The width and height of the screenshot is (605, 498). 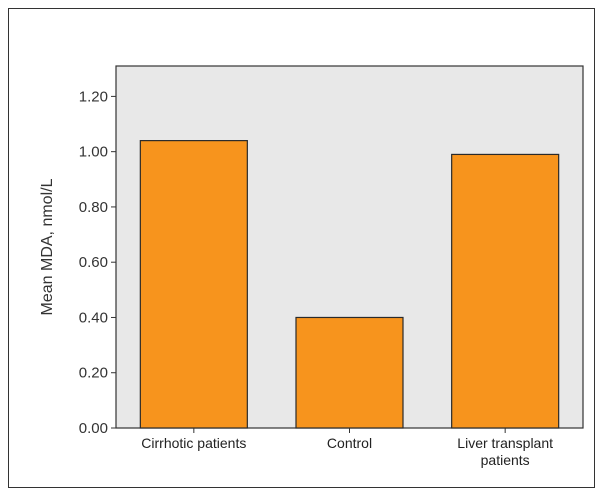 I want to click on x-category-label: Control, so click(x=349, y=443).